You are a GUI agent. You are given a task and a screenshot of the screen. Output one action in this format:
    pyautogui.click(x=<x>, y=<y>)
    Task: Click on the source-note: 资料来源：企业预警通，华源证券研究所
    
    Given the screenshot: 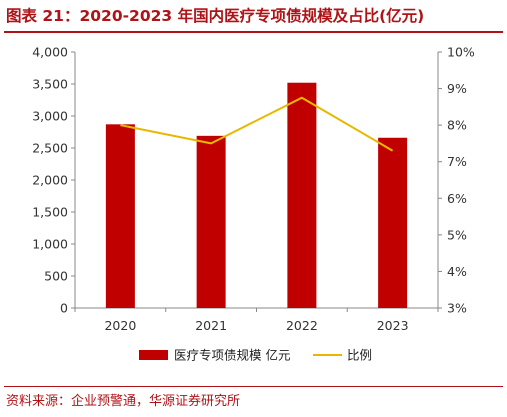 What is the action you would take?
    pyautogui.click(x=123, y=401)
    